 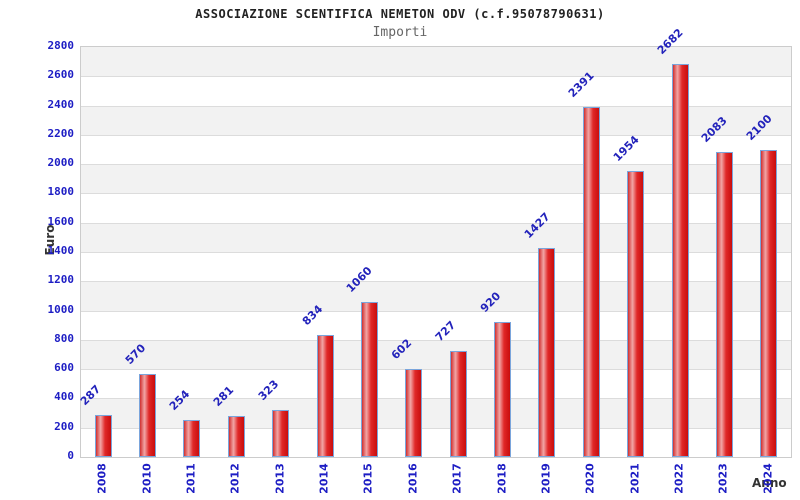 What do you see at coordinates (61, 309) in the screenshot?
I see `y-tick-label: 1000` at bounding box center [61, 309].